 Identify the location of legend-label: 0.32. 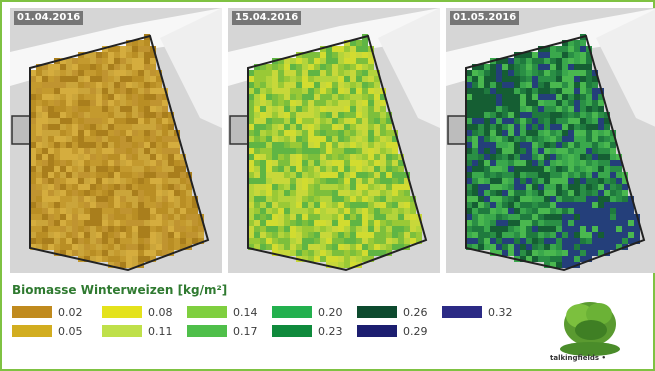
(500, 312).